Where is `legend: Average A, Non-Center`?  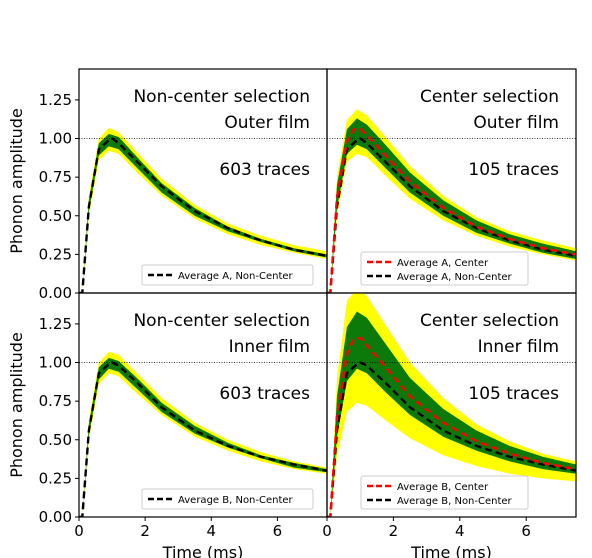
legend: Average A, Non-Center is located at coordinates (227, 275).